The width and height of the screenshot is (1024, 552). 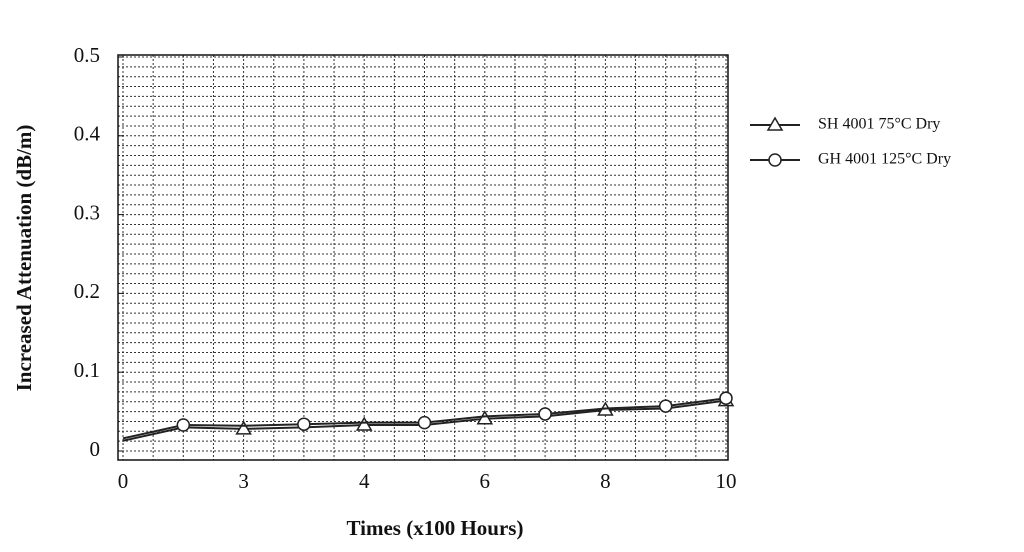 What do you see at coordinates (243, 481) in the screenshot?
I see `x-tick-label: 3` at bounding box center [243, 481].